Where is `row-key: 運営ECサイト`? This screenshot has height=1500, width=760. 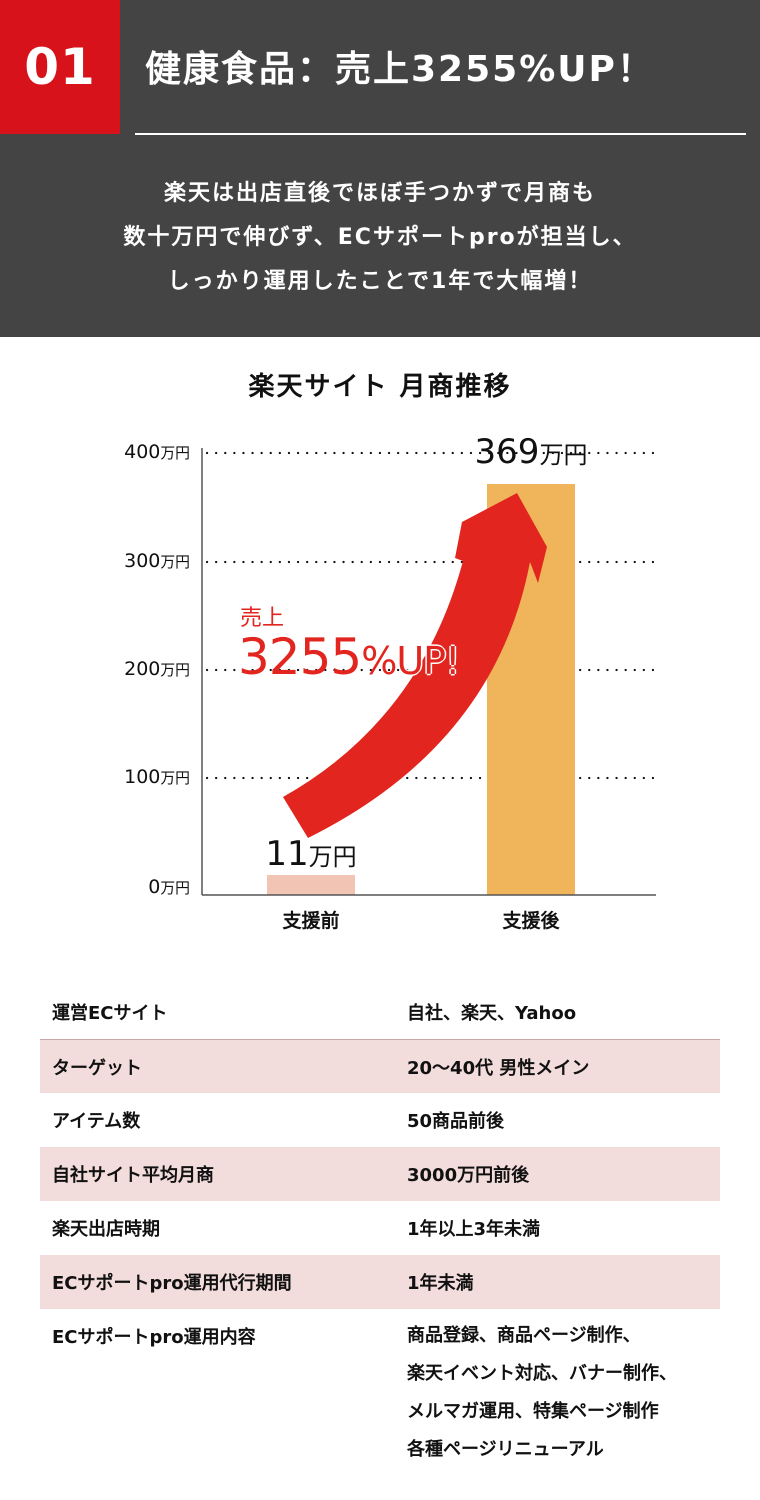 row-key: 運営ECサイト is located at coordinates (110, 1013).